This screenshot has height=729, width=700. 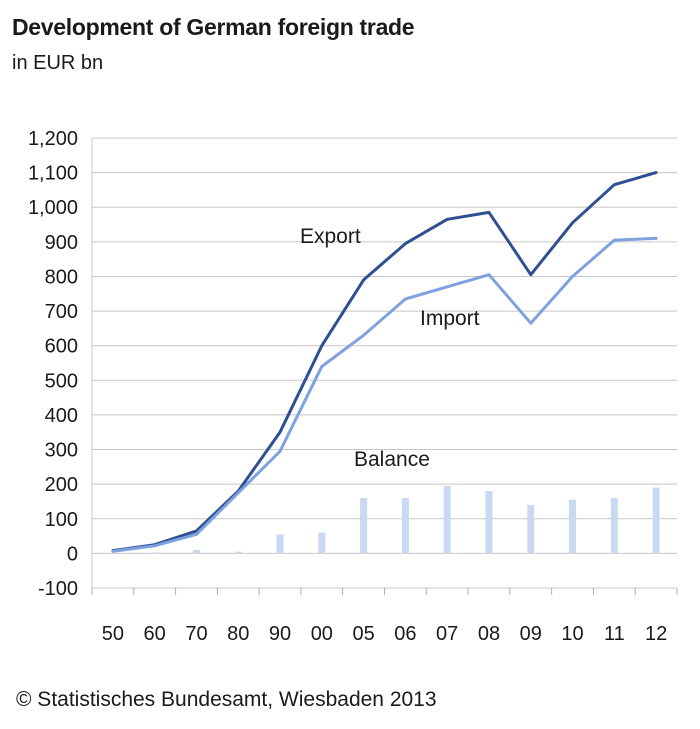 I want to click on x-tick-label: 90, so click(x=280, y=634).